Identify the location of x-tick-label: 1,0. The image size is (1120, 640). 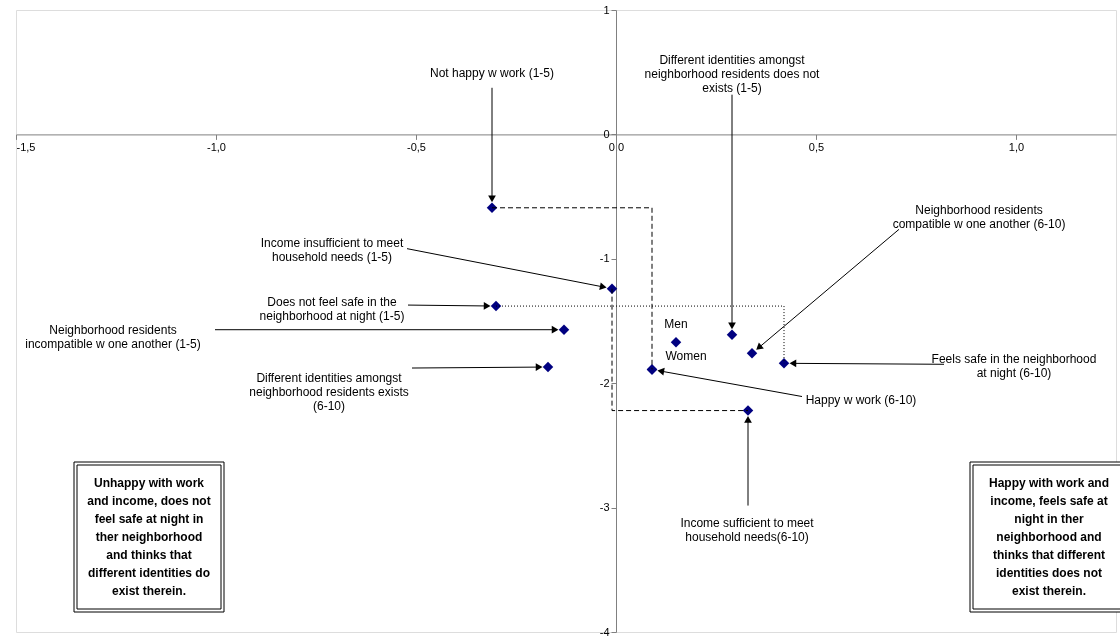
(1016, 146).